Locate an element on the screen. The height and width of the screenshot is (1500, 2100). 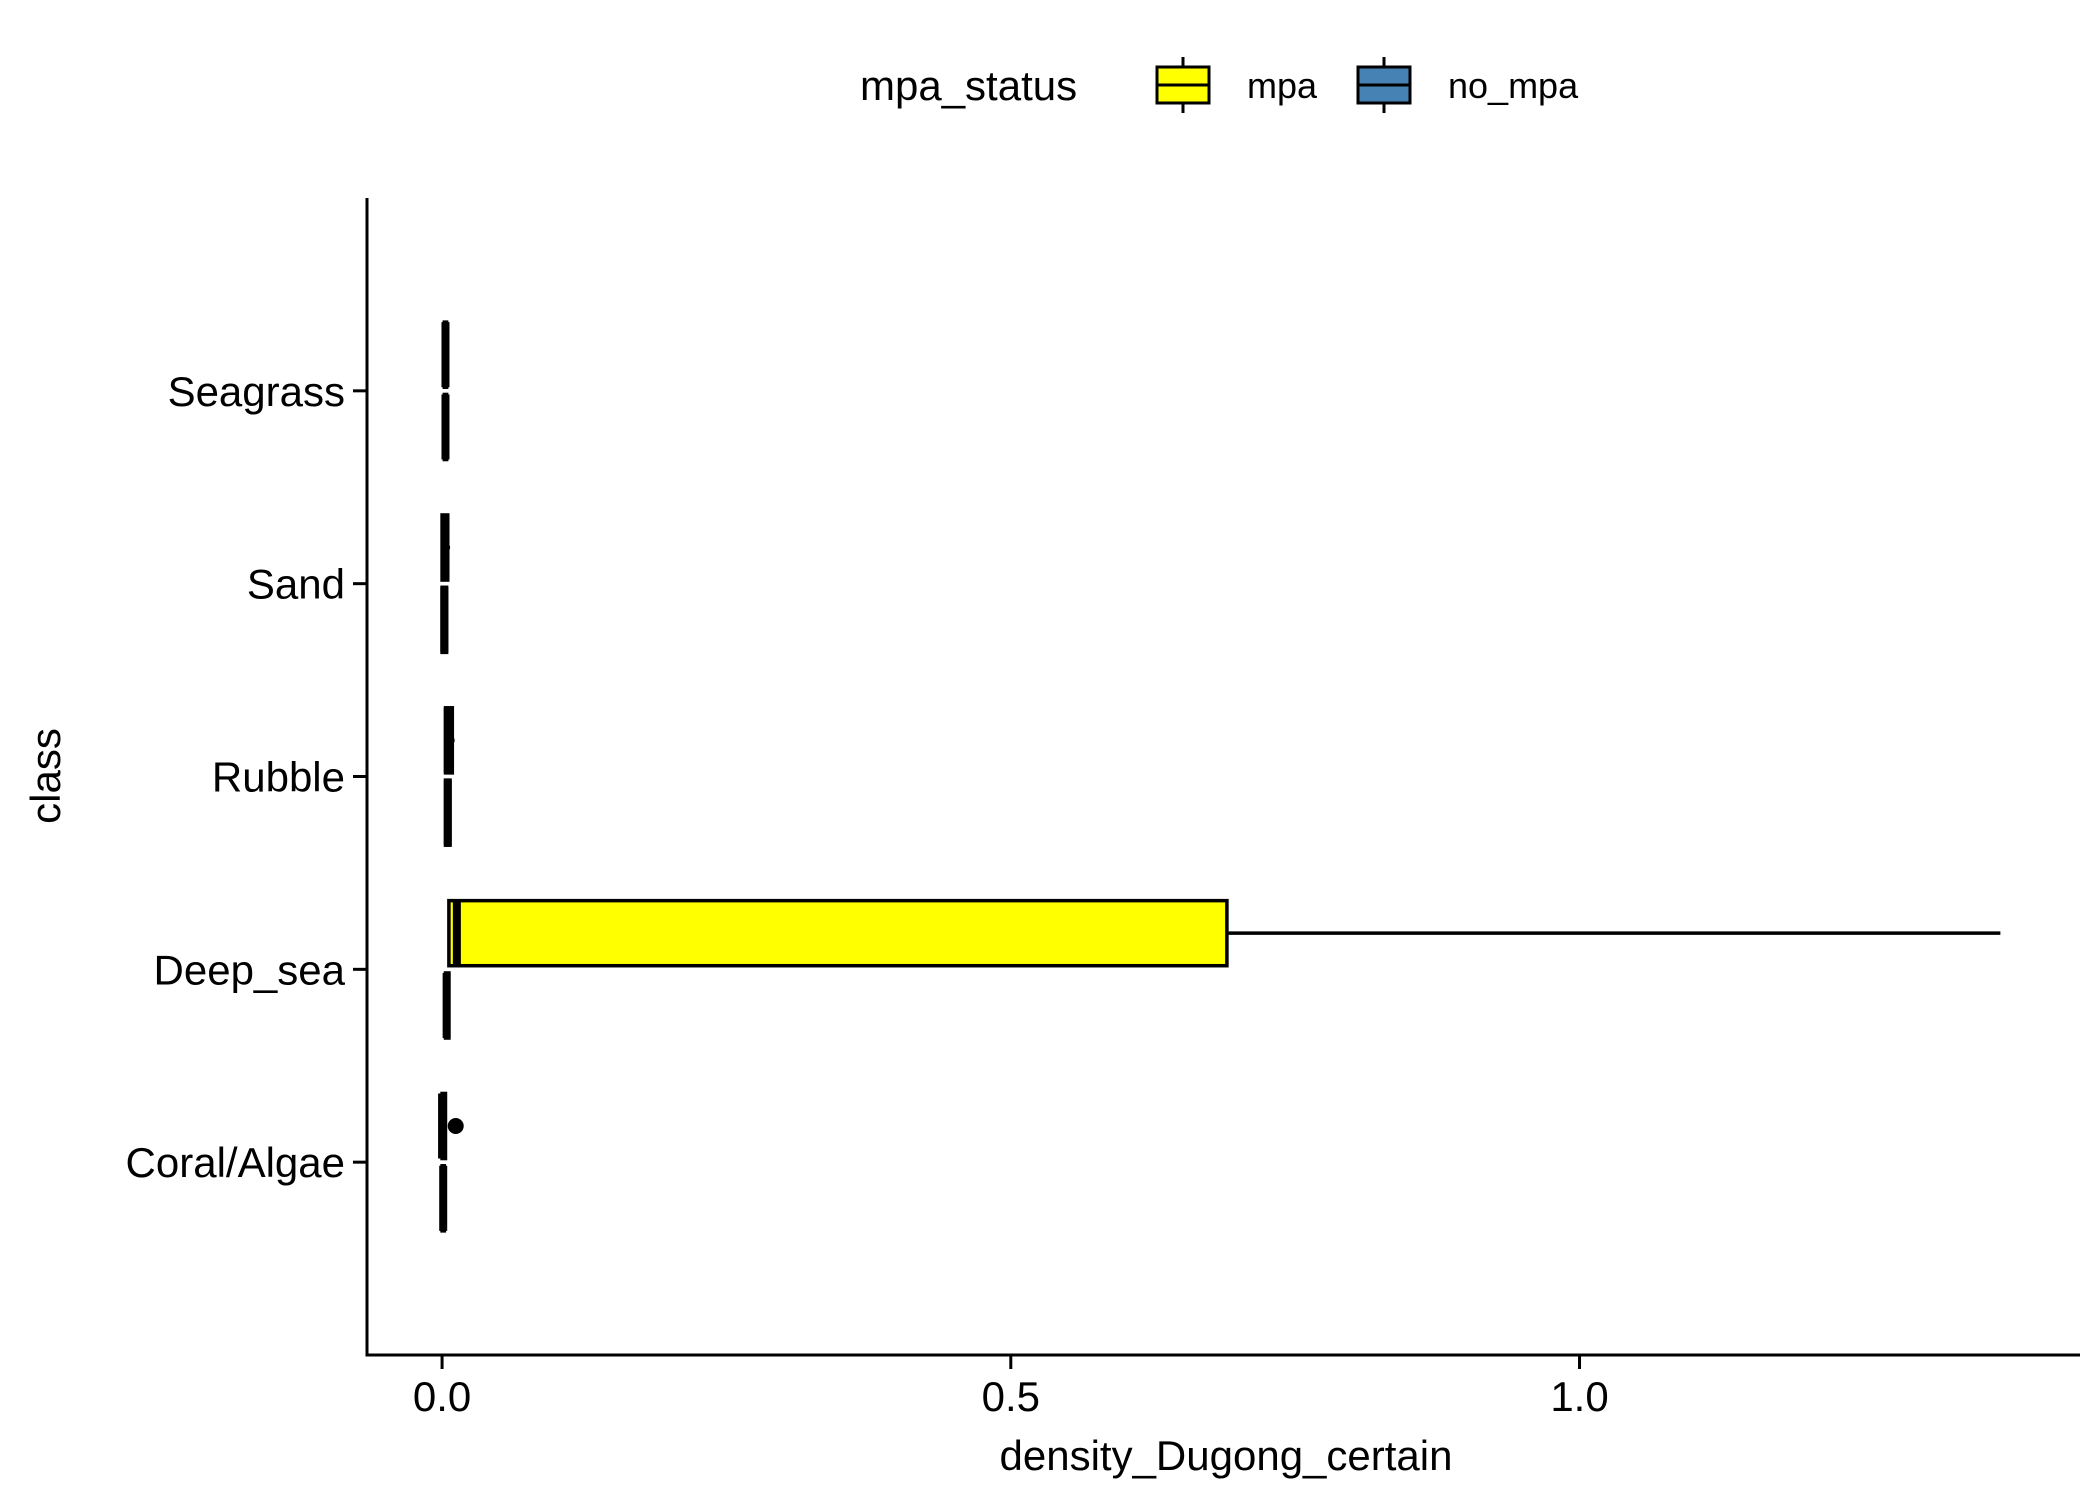
box-mpa-coral-algae is located at coordinates (451, 1126).